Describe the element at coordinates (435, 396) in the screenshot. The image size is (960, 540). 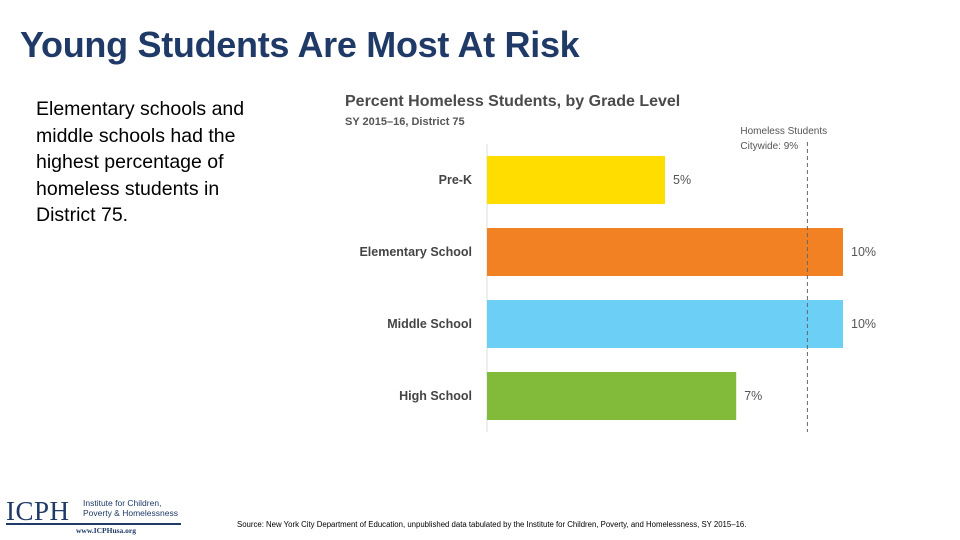
I see `category-label: High School` at that location.